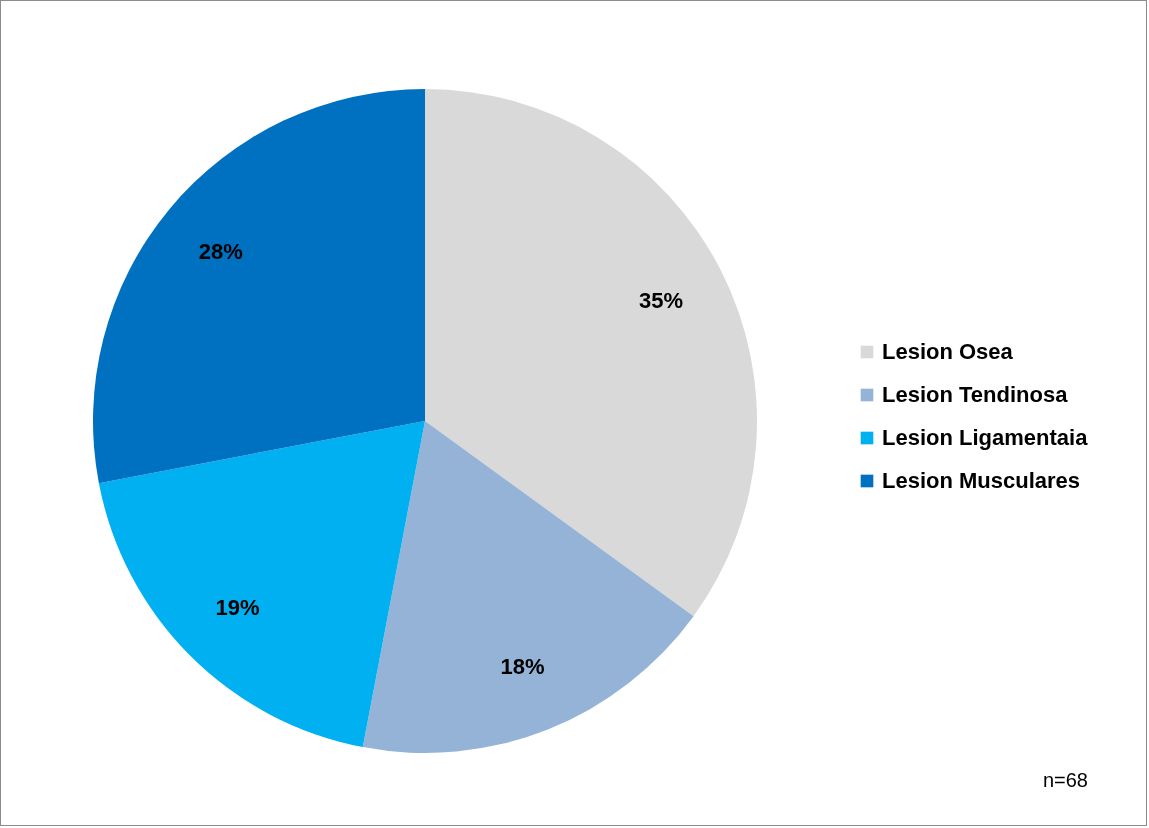 The image size is (1149, 828). I want to click on text: n=68, so click(1065, 780).